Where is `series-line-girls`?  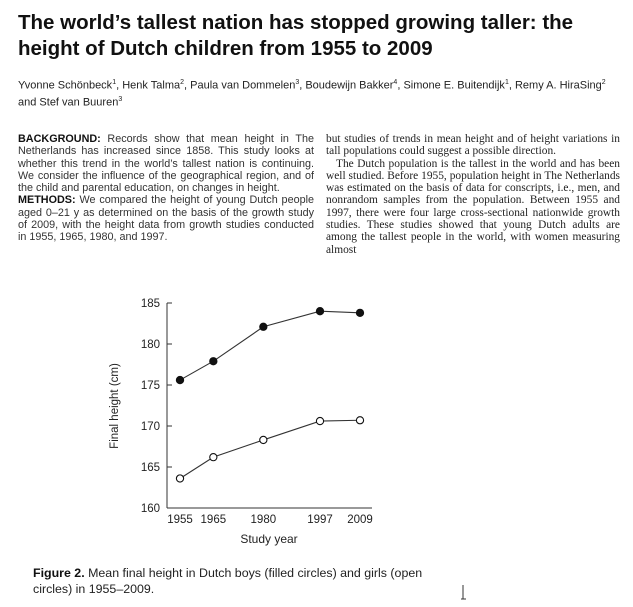
series-line-girls is located at coordinates (270, 449).